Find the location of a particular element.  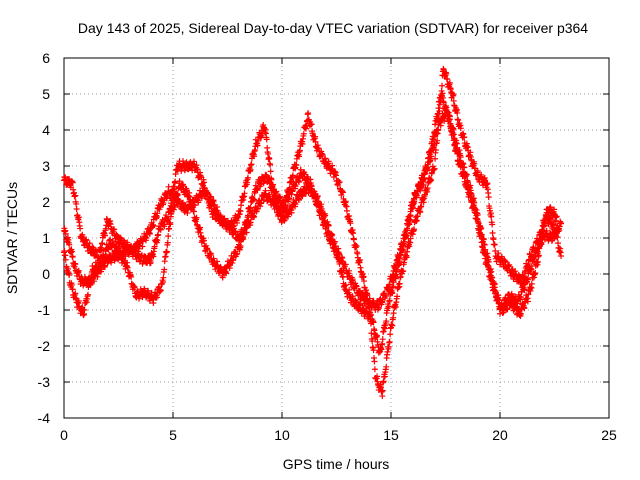

x-tick-label: 0 is located at coordinates (64, 435).